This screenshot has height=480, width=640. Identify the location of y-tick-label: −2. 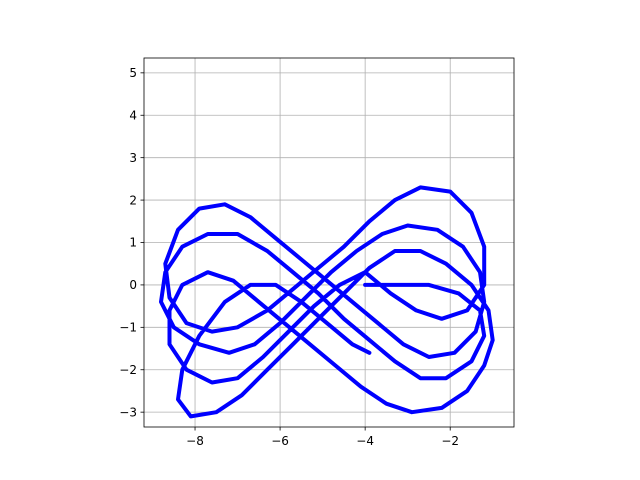
(128, 370).